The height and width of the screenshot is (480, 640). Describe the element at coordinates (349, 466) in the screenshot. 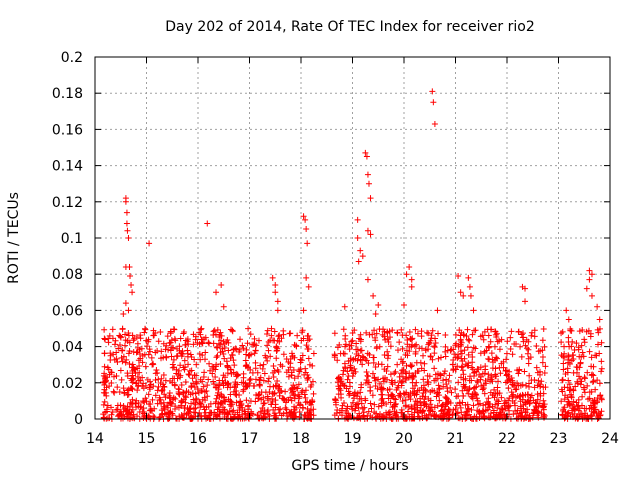

I see `x-axis-title: GPS time / hours` at that location.